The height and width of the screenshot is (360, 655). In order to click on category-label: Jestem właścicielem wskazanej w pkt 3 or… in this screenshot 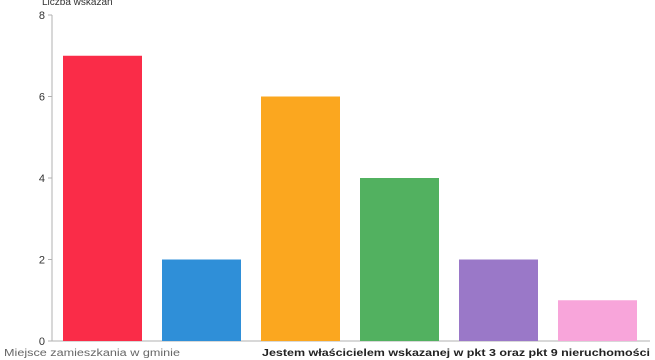, I will do `click(456, 353)`.